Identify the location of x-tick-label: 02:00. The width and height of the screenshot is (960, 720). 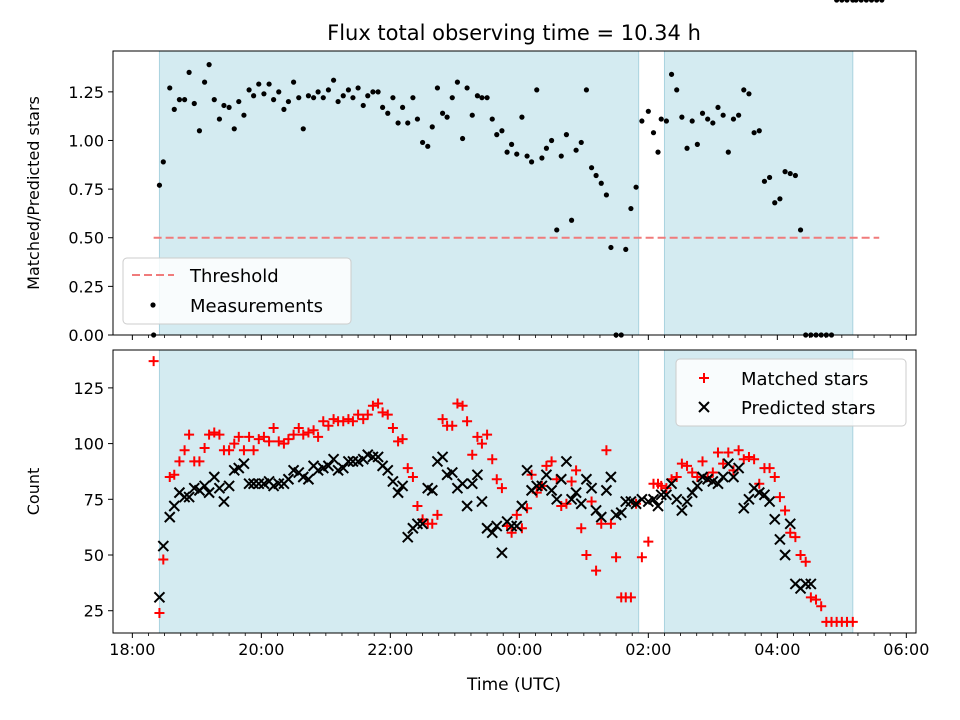
(648, 649).